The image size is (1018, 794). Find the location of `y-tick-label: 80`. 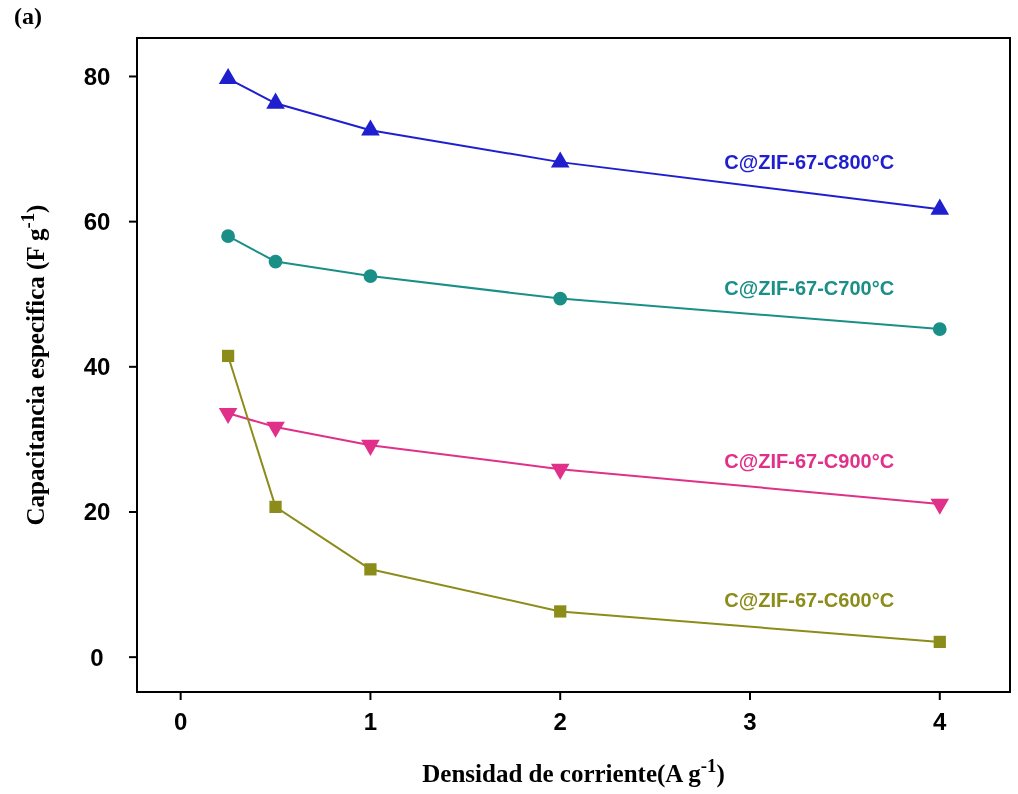

y-tick-label: 80 is located at coordinates (97, 76).